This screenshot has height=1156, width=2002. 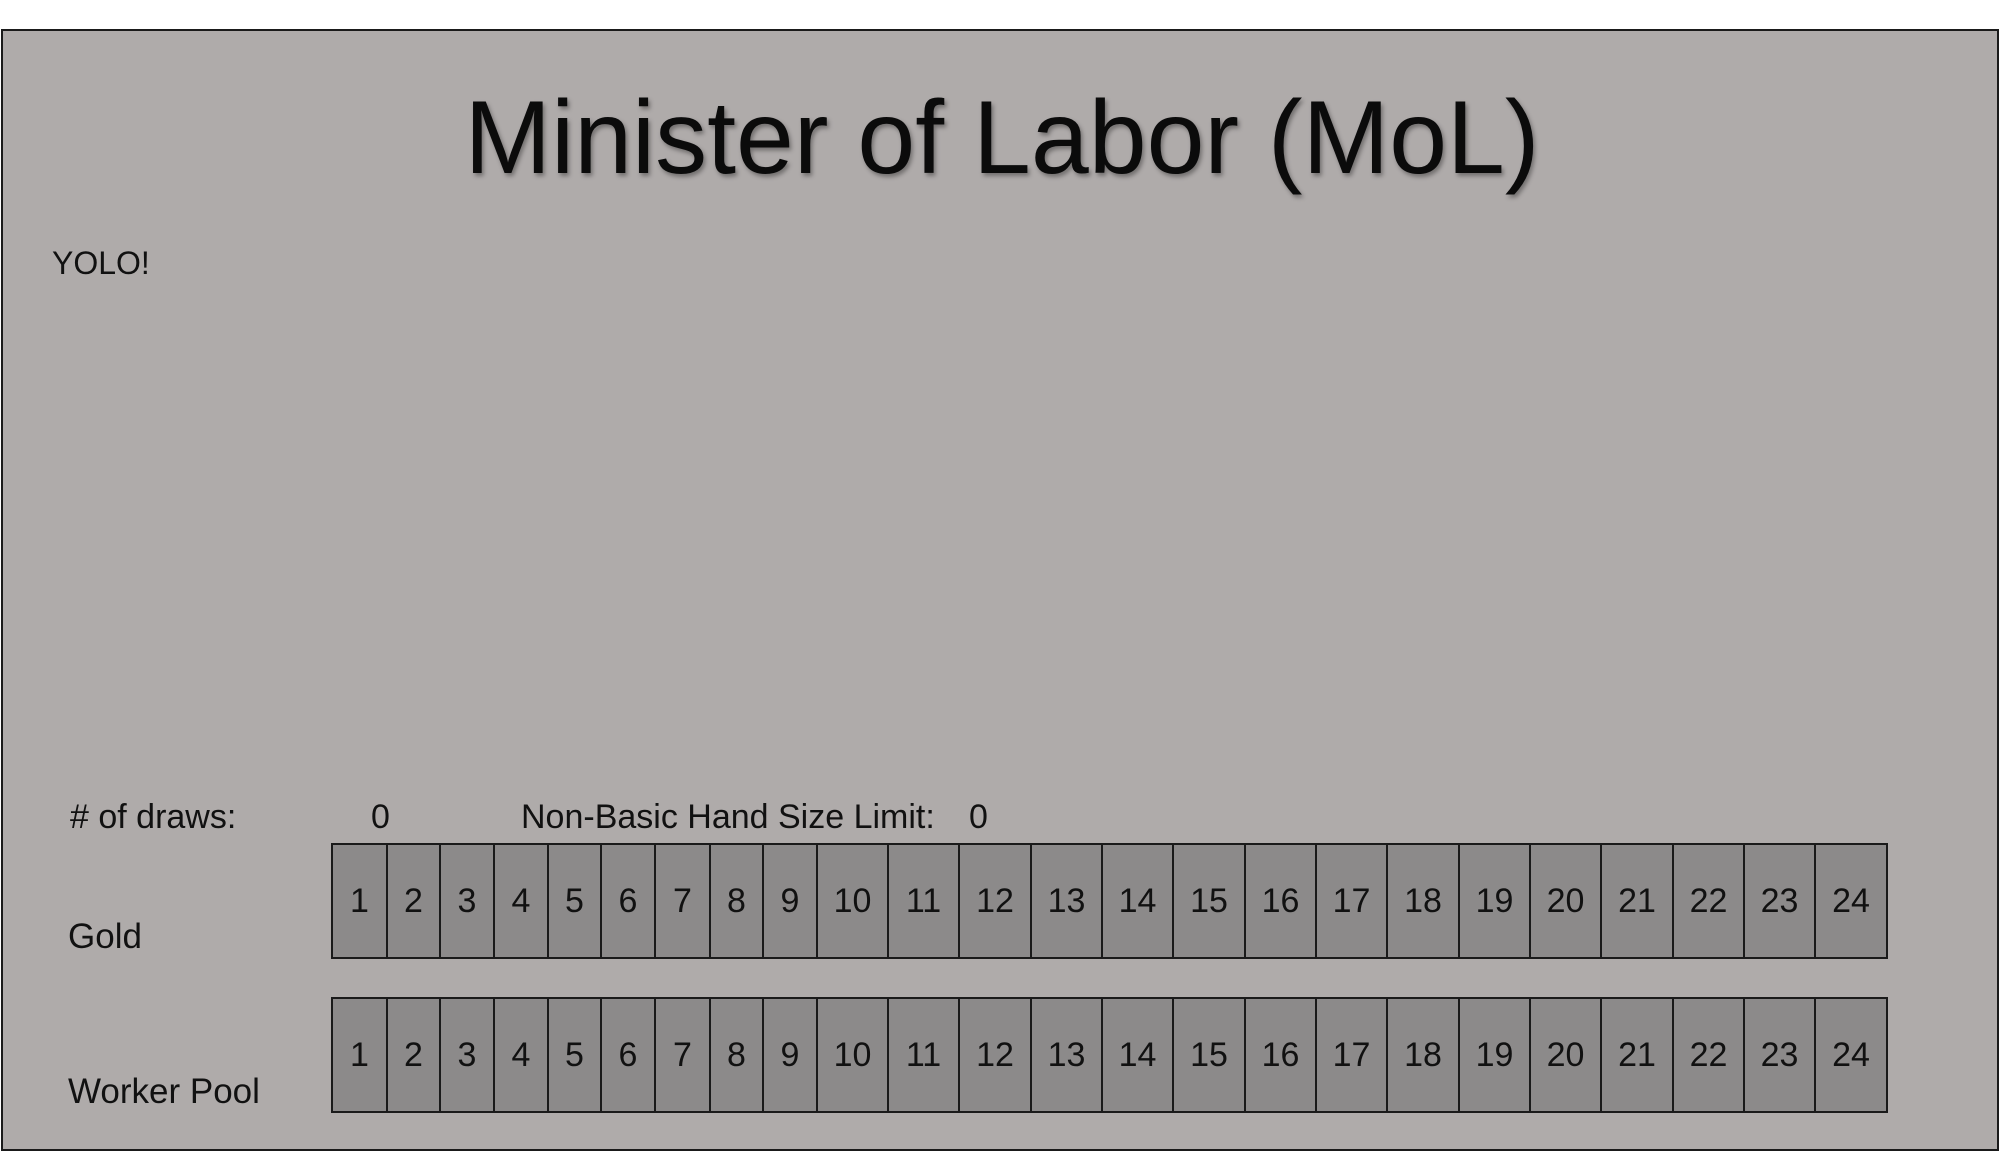 What do you see at coordinates (413, 901) in the screenshot?
I see `gold-track-cell: 2` at bounding box center [413, 901].